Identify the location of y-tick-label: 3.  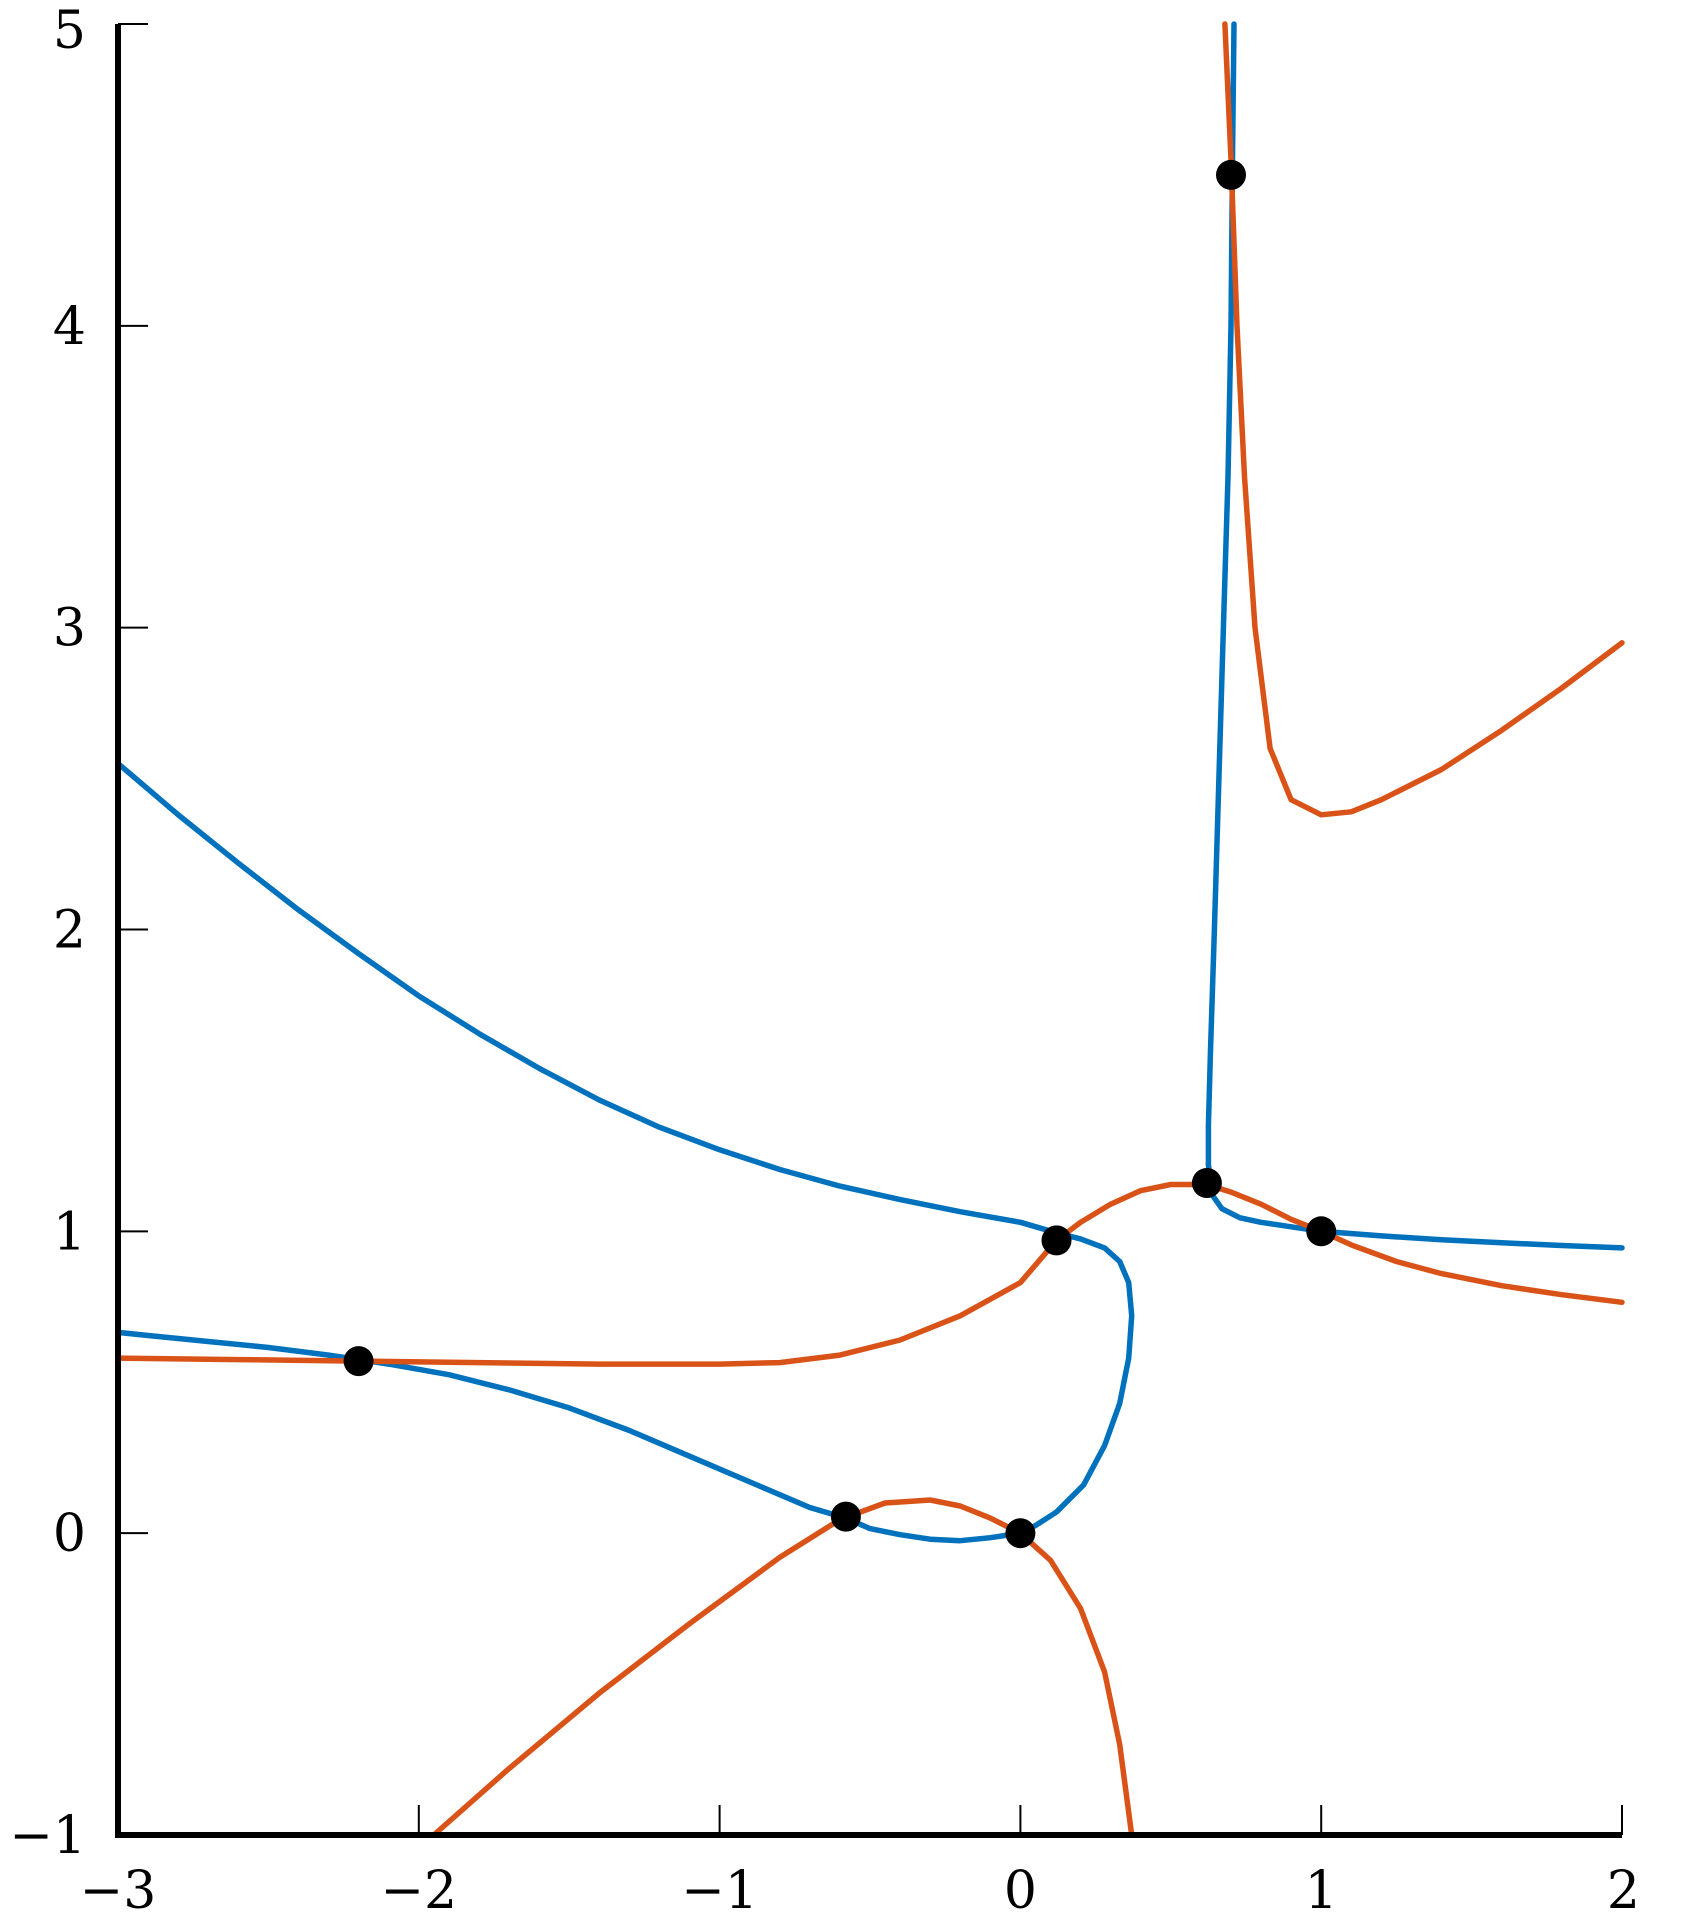
(69, 629).